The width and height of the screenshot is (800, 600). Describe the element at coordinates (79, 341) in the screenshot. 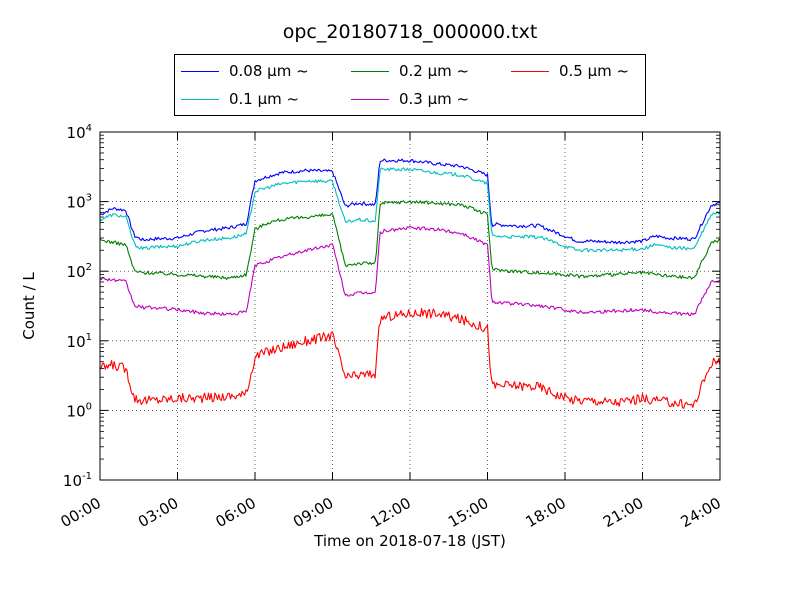

I see `y-tick-label: 10¹` at that location.